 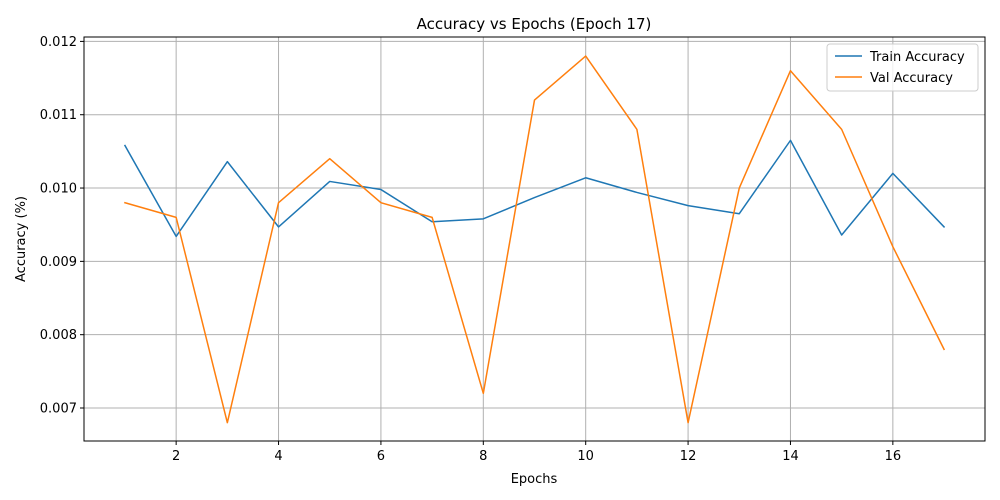 What do you see at coordinates (534, 24) in the screenshot?
I see `chart-title: Accuracy vs Epochs (Epoch 17)` at bounding box center [534, 24].